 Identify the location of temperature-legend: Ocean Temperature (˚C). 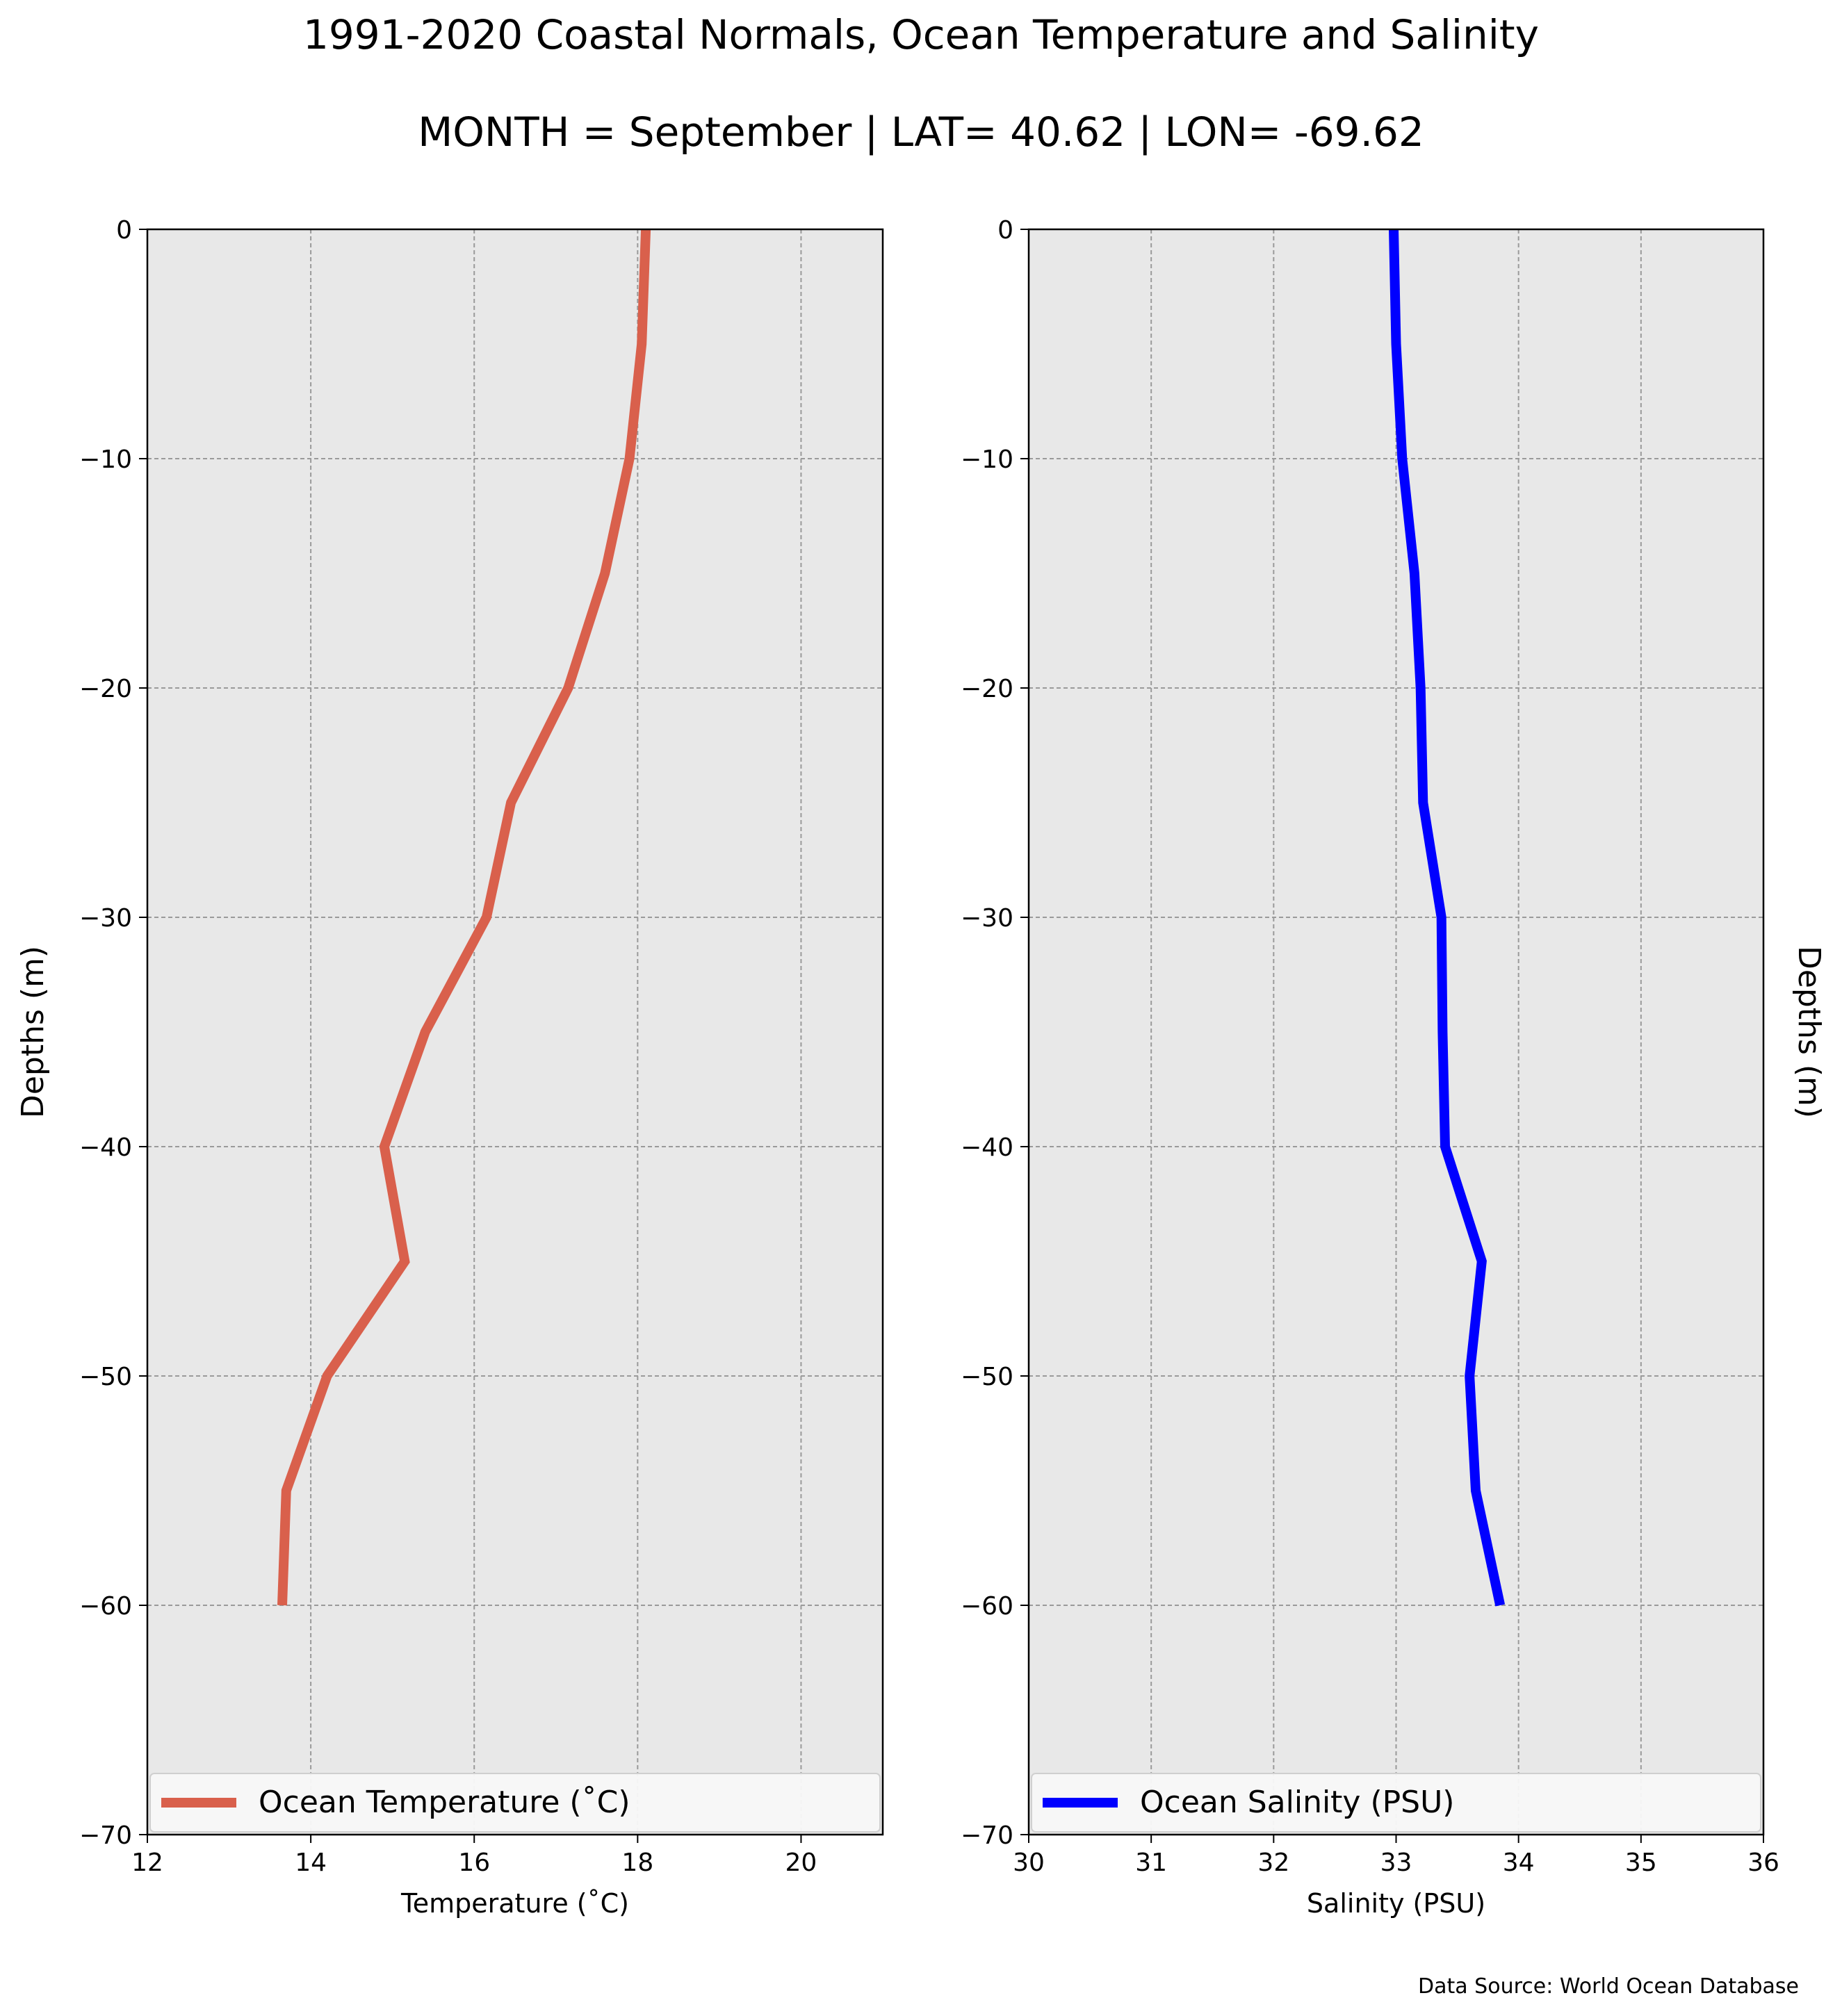
(515, 1803).